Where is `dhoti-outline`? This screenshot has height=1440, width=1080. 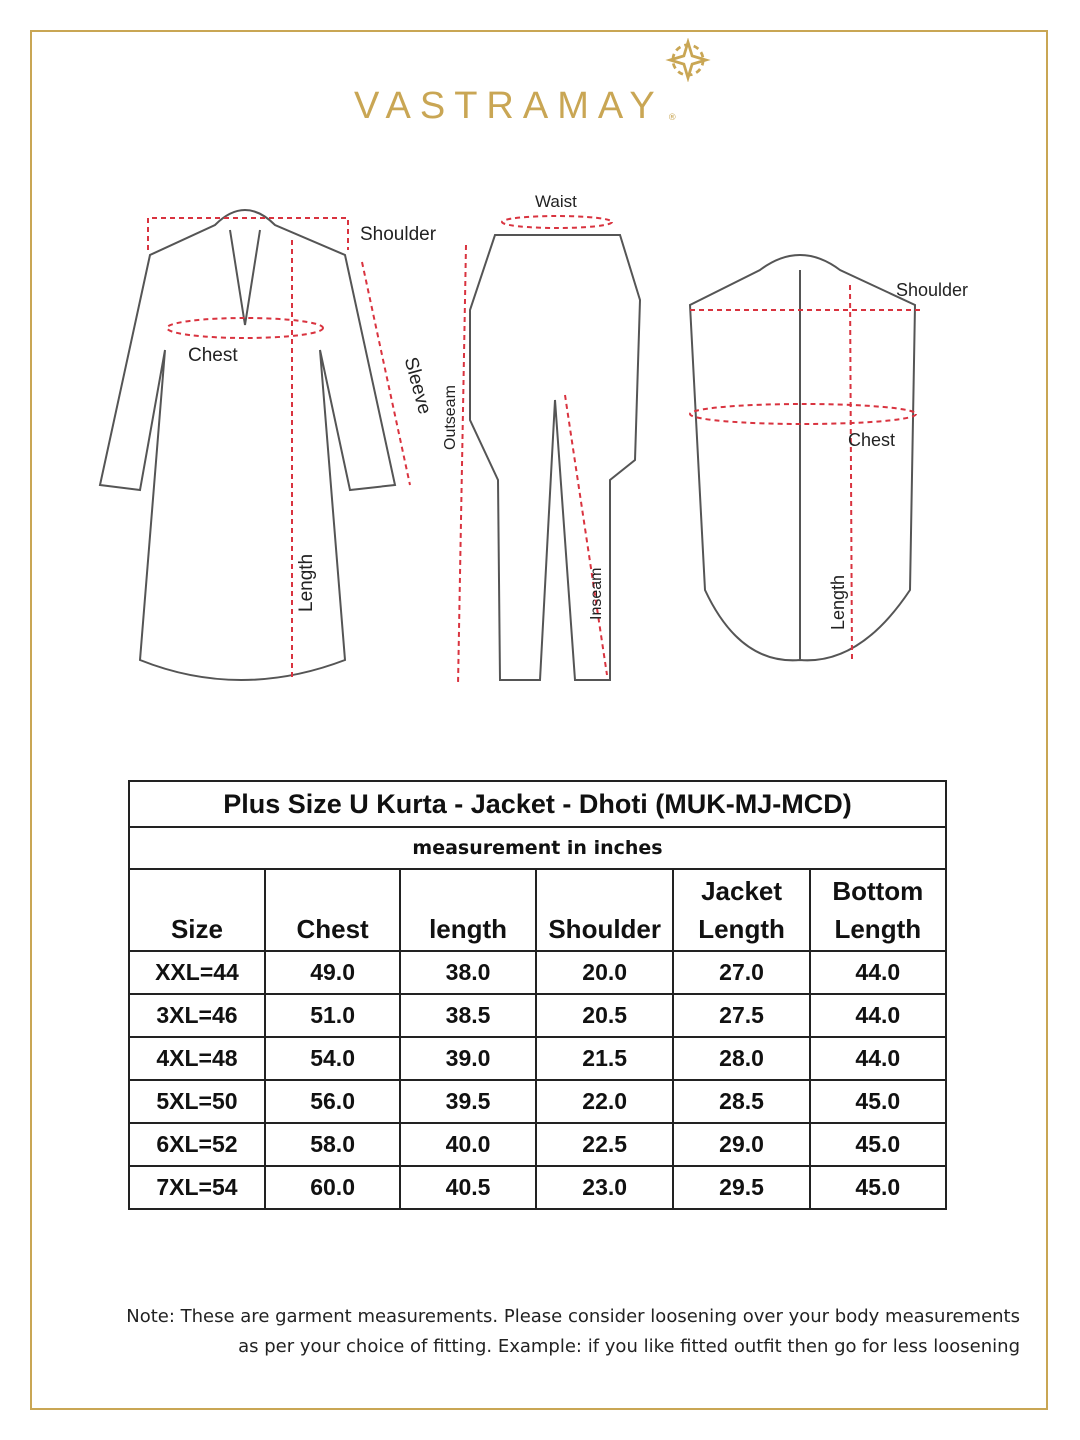
dhoti-outline is located at coordinates (555, 457).